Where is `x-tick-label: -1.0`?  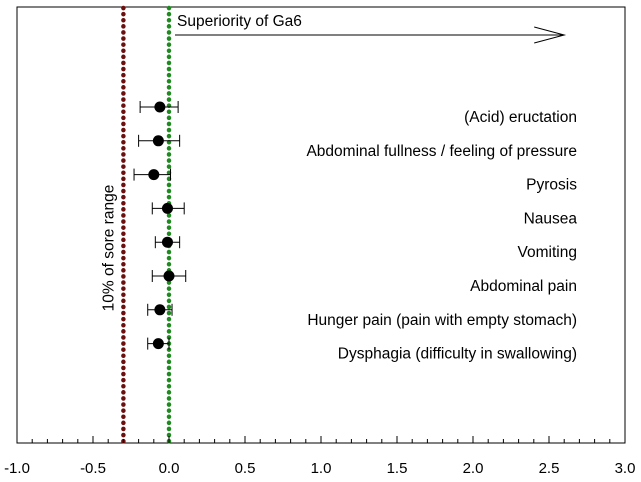 x-tick-label: -1.0 is located at coordinates (17, 468).